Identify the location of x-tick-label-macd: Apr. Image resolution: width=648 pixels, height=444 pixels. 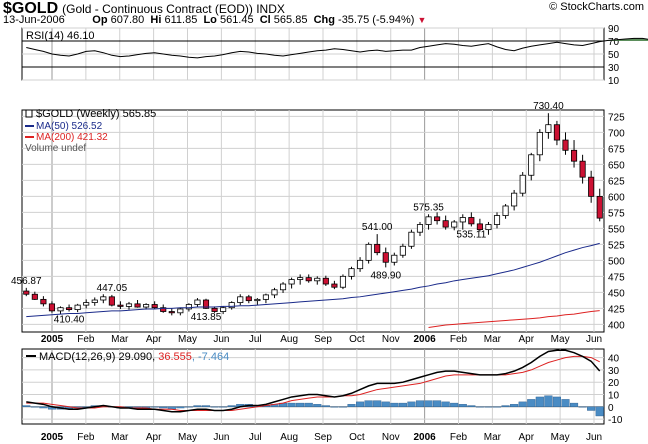
(526, 437).